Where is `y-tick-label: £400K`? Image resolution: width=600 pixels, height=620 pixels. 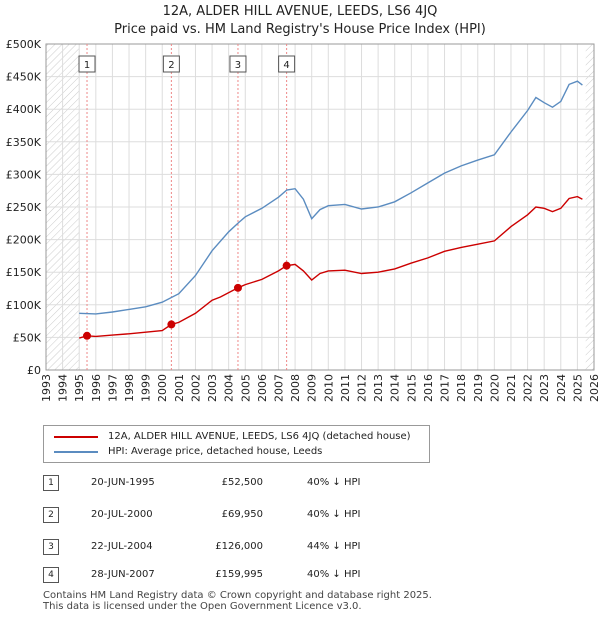 y-tick-label: £400K is located at coordinates (24, 109).